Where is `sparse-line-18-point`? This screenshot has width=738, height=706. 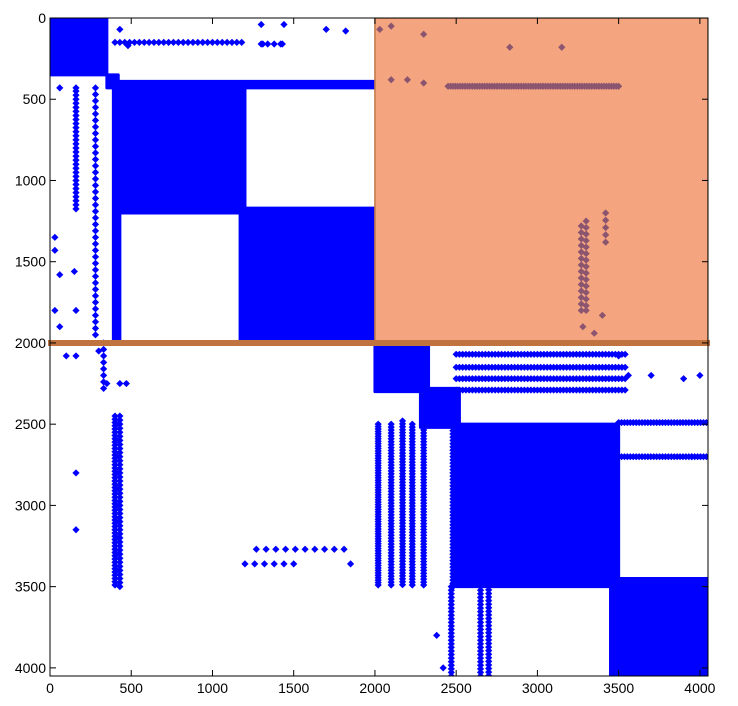
sparse-line-18-point is located at coordinates (402, 585).